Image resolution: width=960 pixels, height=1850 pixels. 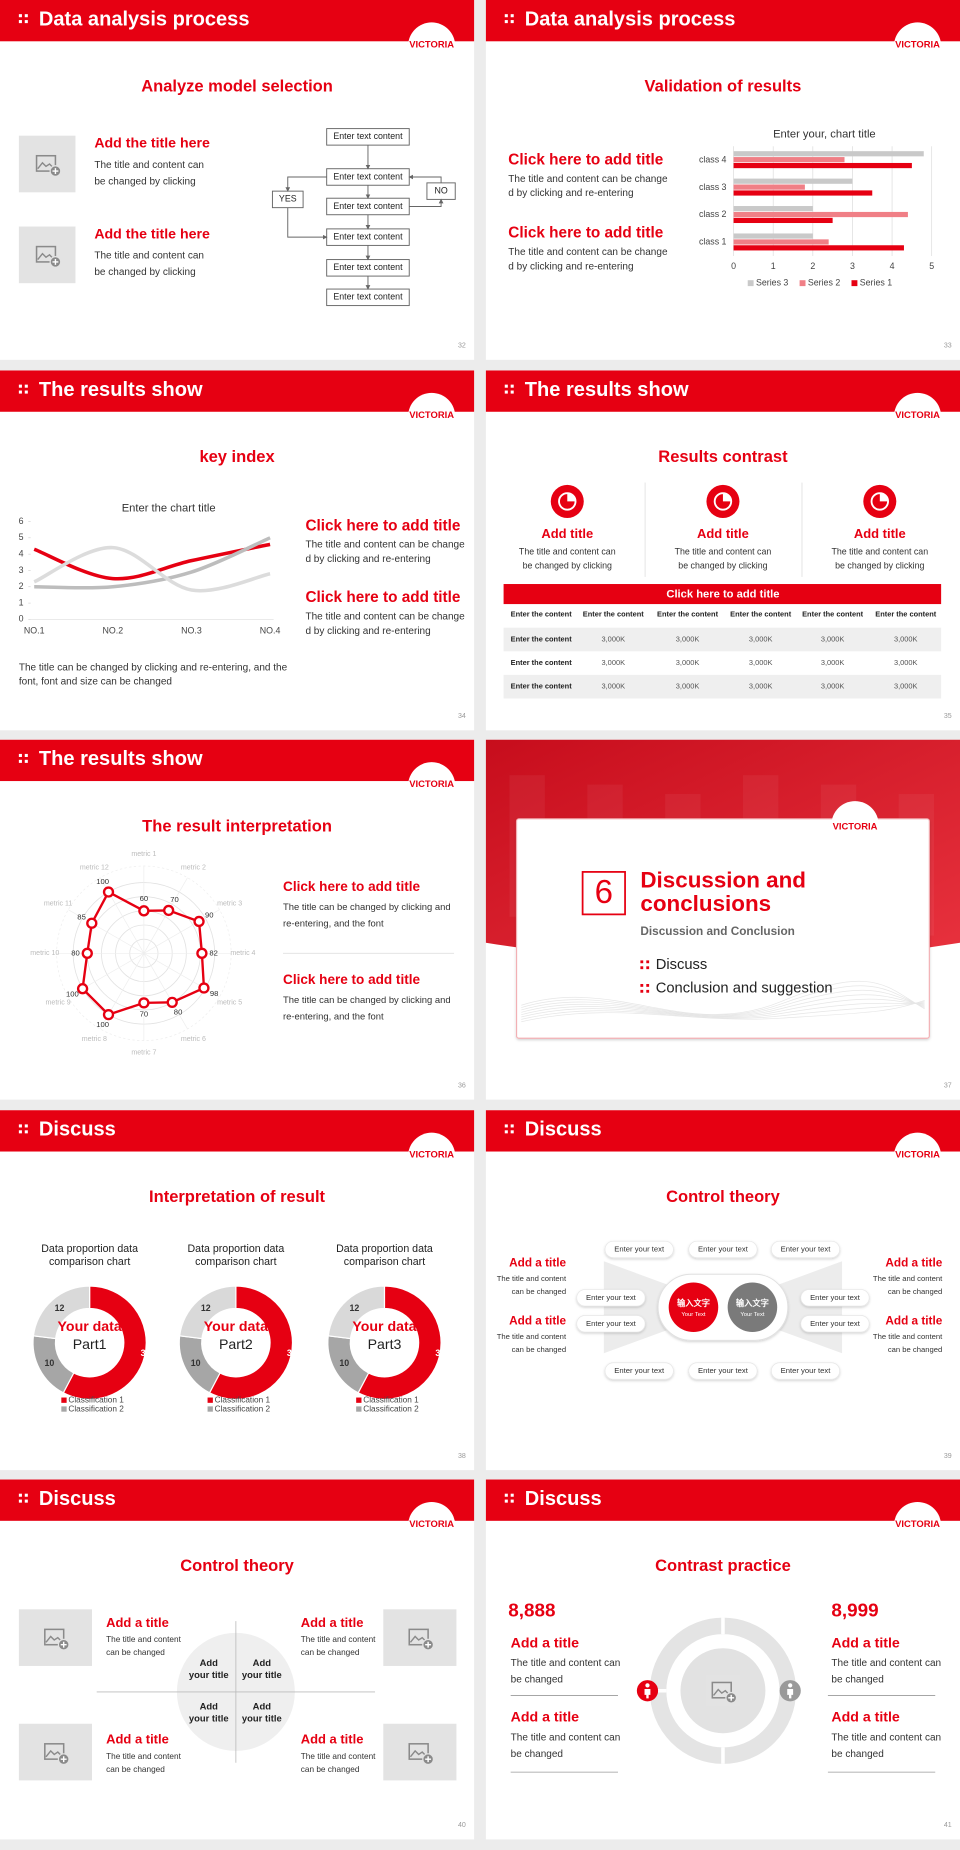 What do you see at coordinates (682, 965) in the screenshot?
I see `bullet-text: Discuss` at bounding box center [682, 965].